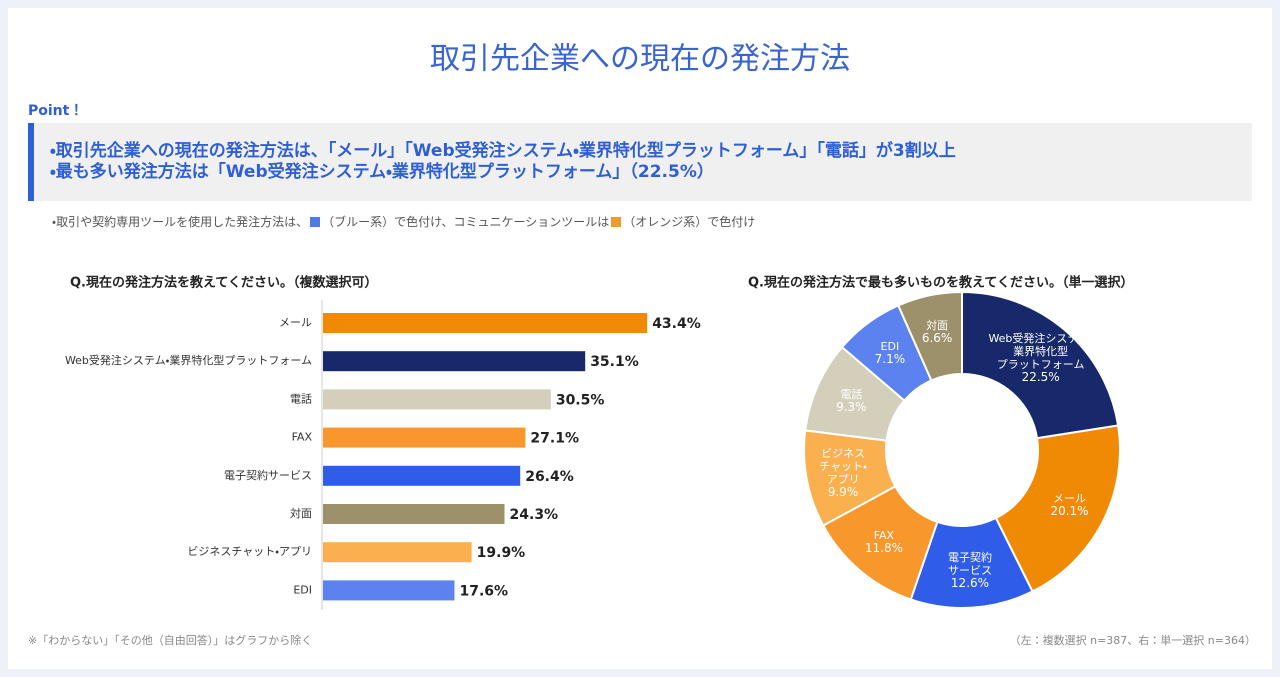  What do you see at coordinates (969, 564) in the screenshot?
I see `category-label: 電子契約 サービス` at bounding box center [969, 564].